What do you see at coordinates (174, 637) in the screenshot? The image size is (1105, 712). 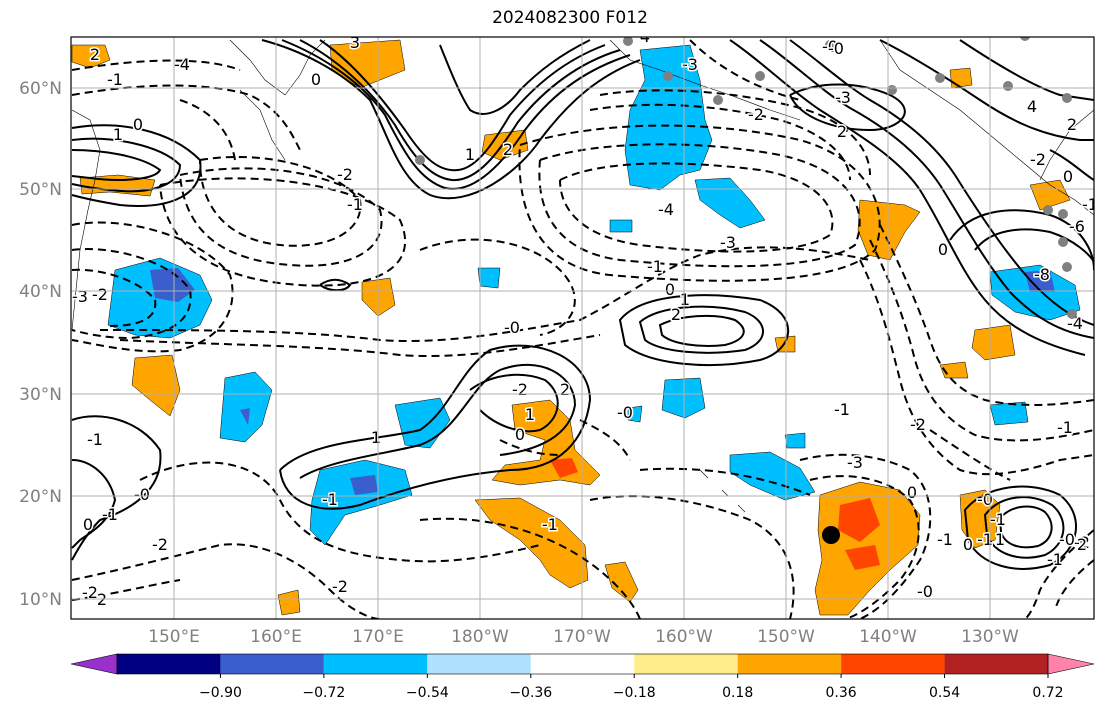 I see `longitude-label: 150°E` at bounding box center [174, 637].